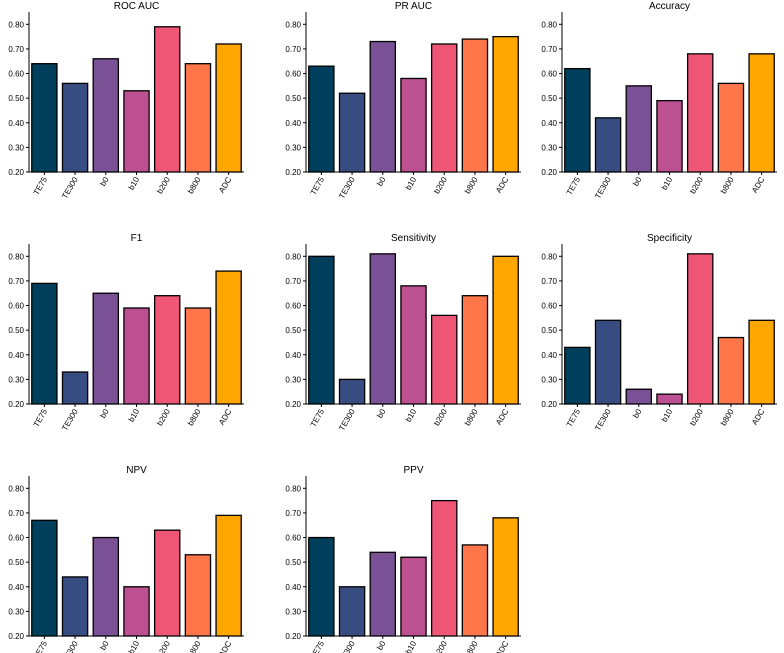 This screenshot has width=784, height=653. I want to click on chart-title: F1, so click(137, 238).